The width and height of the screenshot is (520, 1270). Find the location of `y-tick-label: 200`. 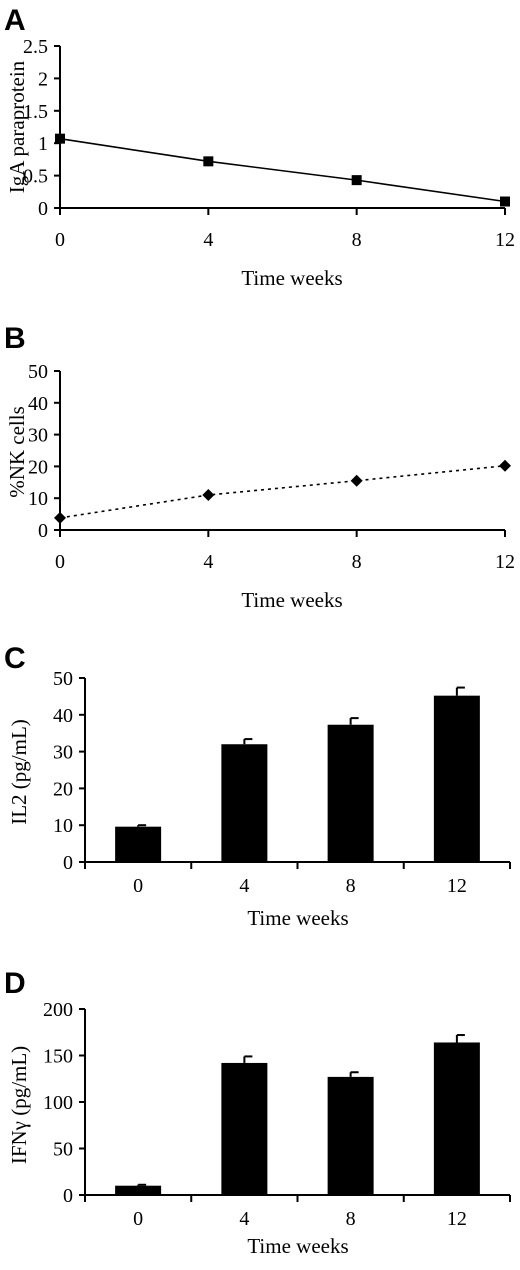

y-tick-label: 200 is located at coordinates (58, 1010).